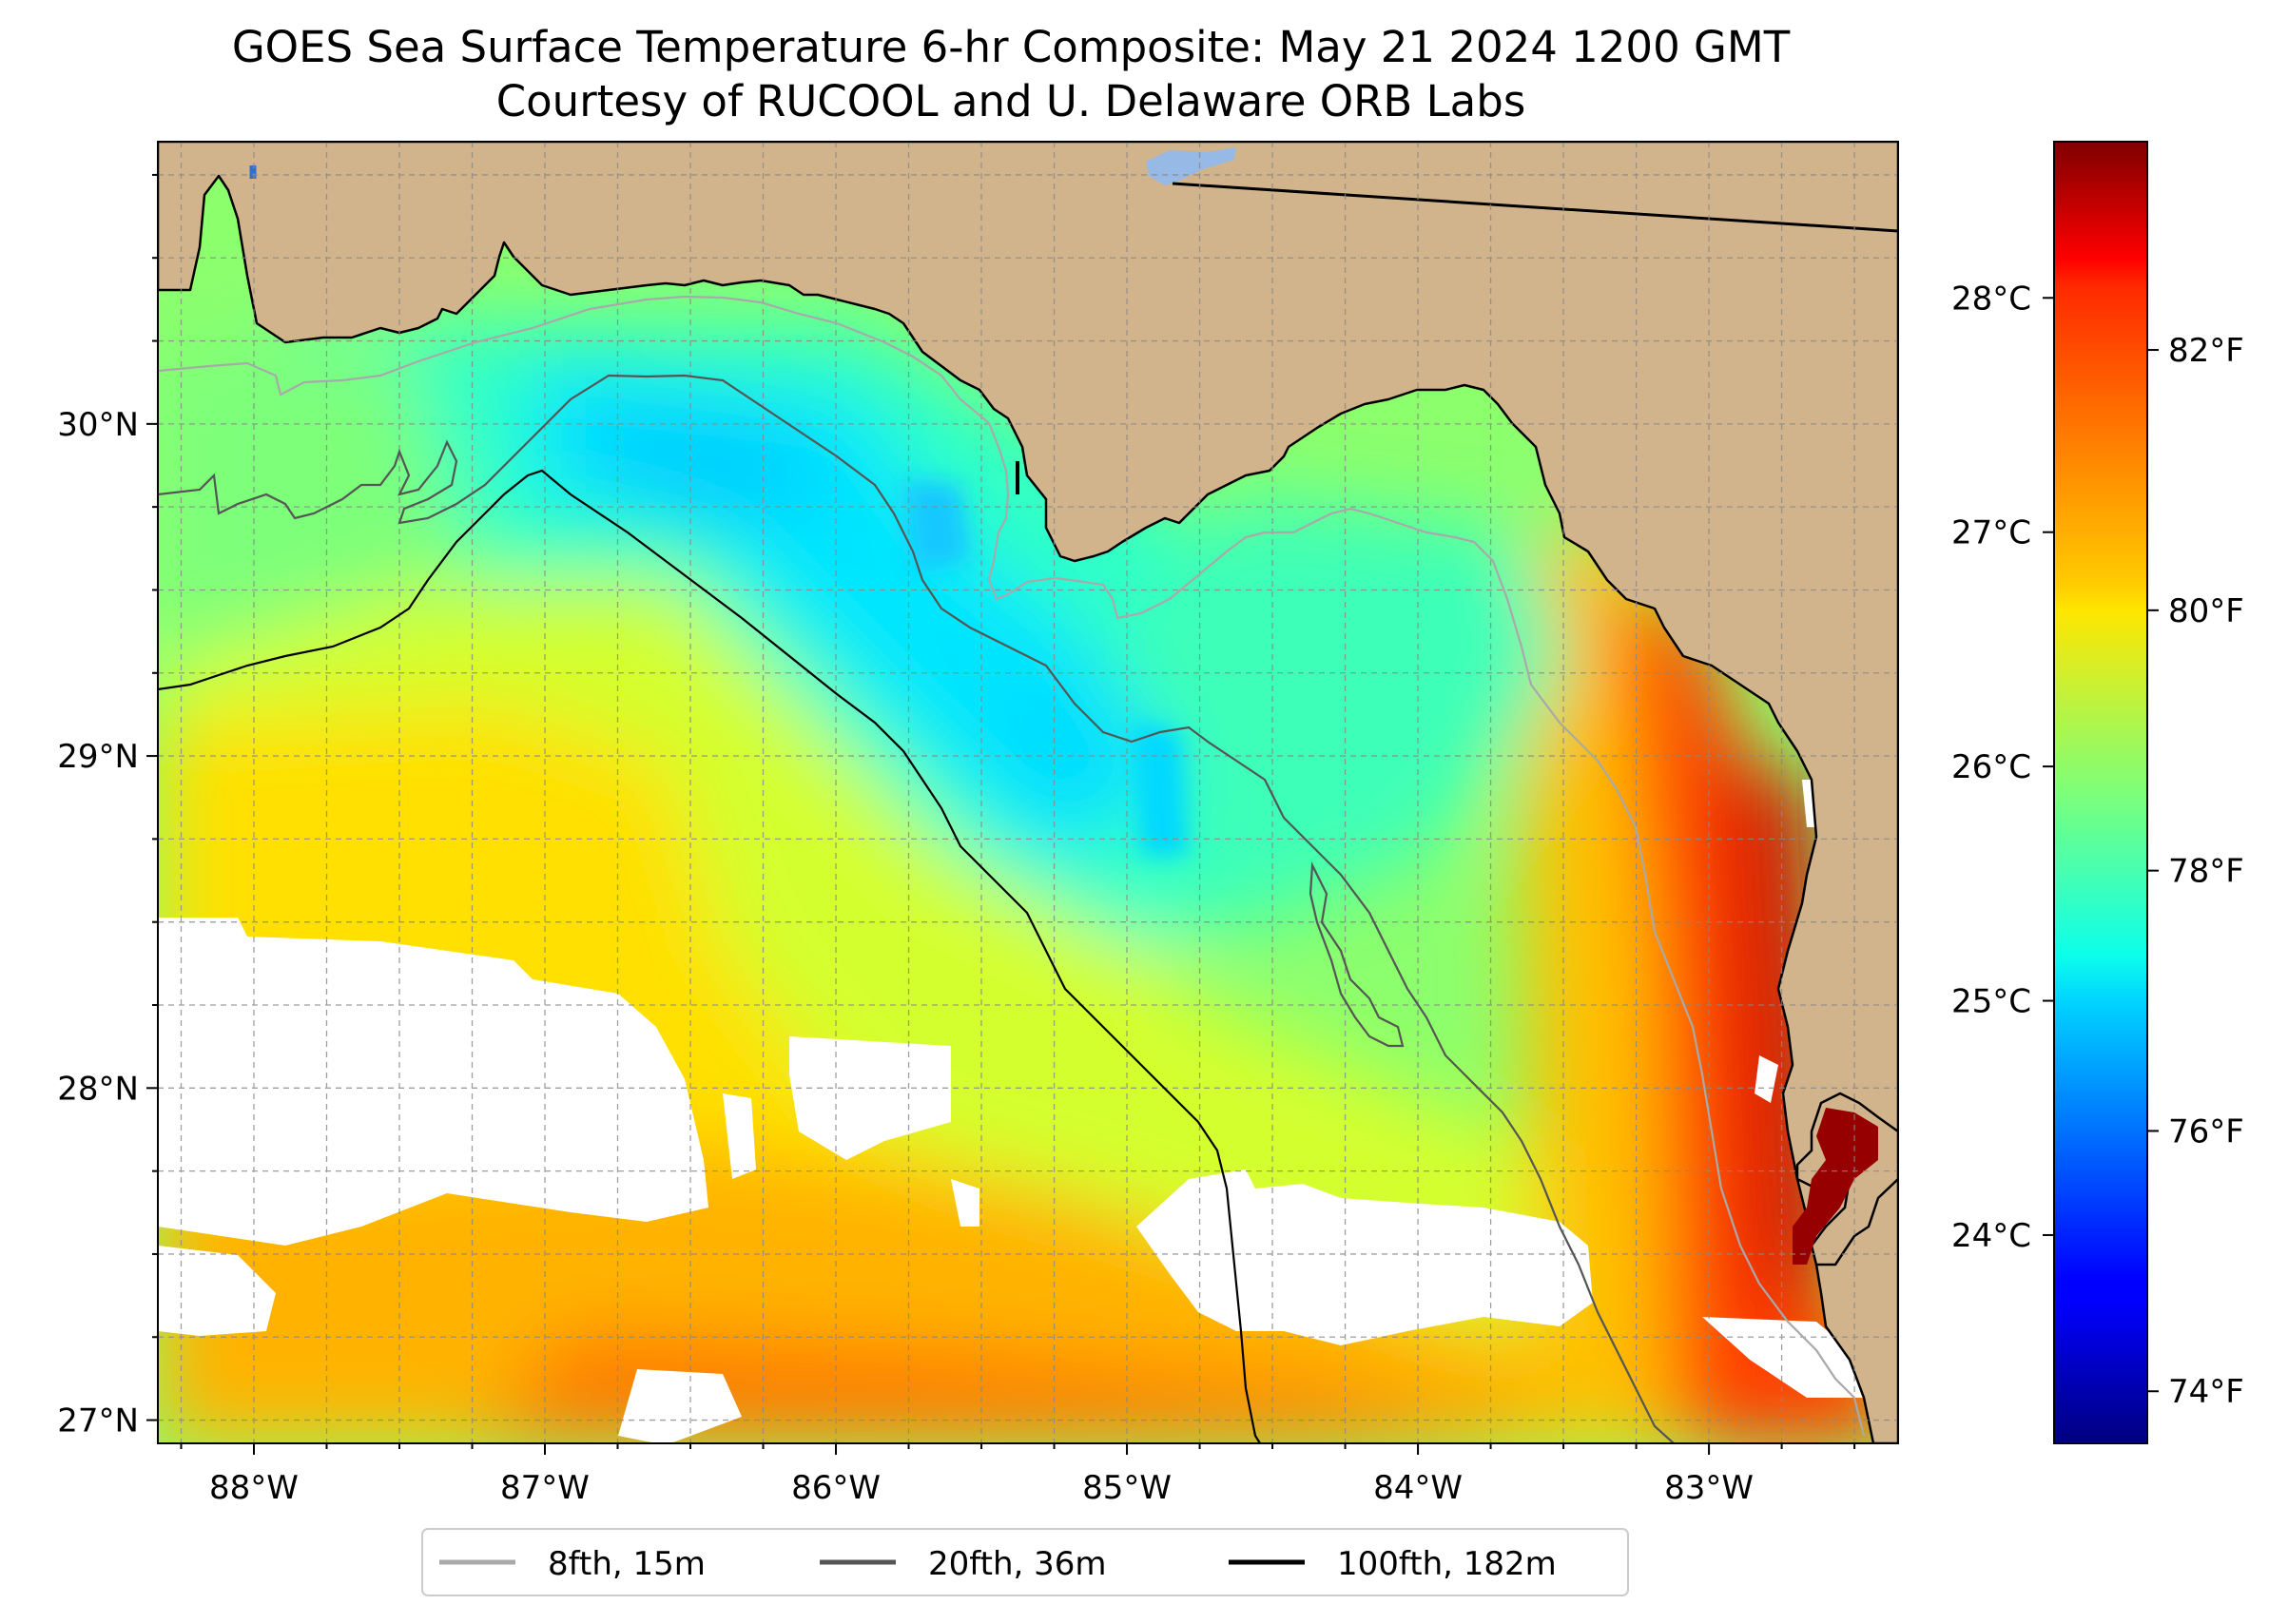 The height and width of the screenshot is (1624, 2288). I want to click on colorbar-f-label: 78°F, so click(2206, 872).